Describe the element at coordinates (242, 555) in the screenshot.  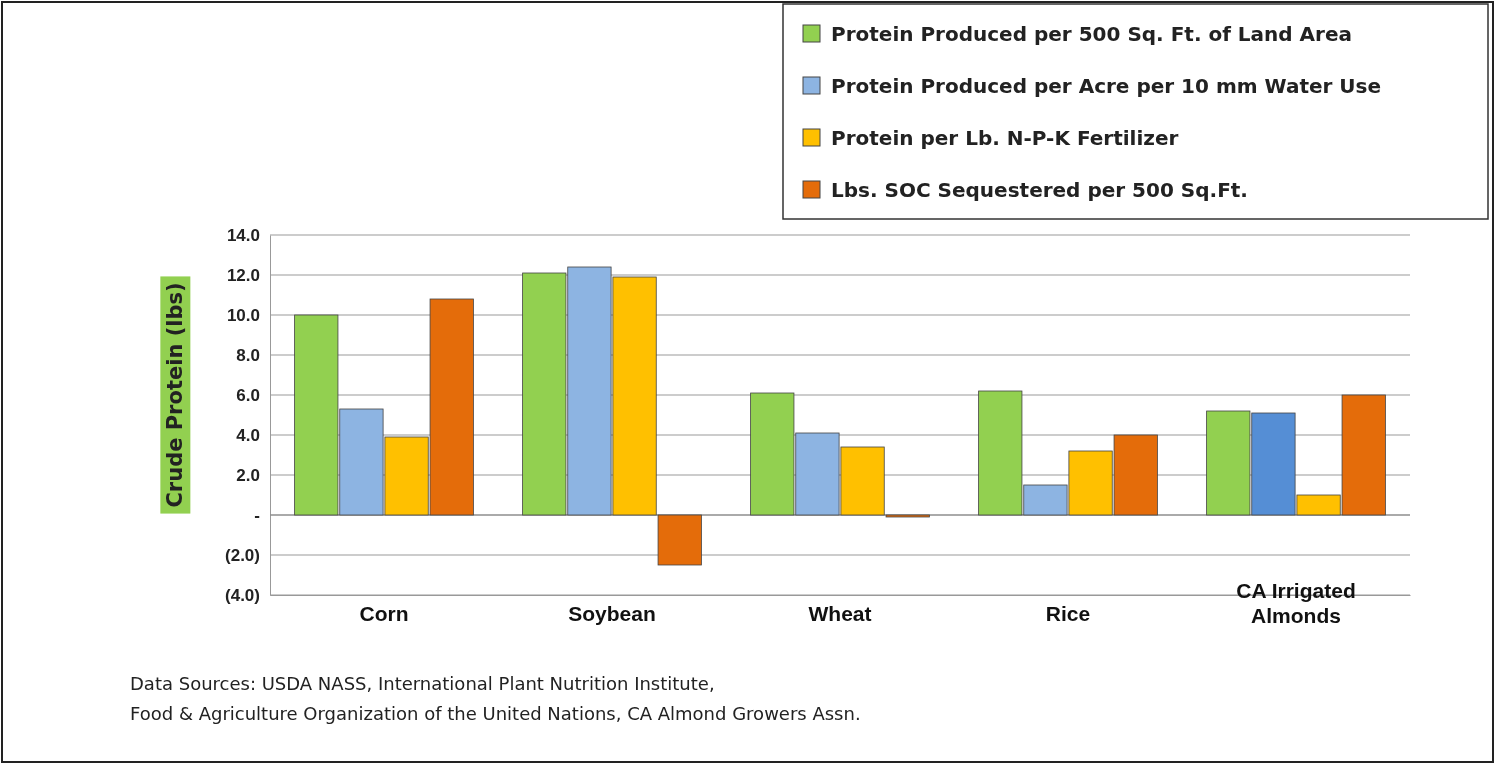
I see `y-tick-label: (2.0)` at that location.